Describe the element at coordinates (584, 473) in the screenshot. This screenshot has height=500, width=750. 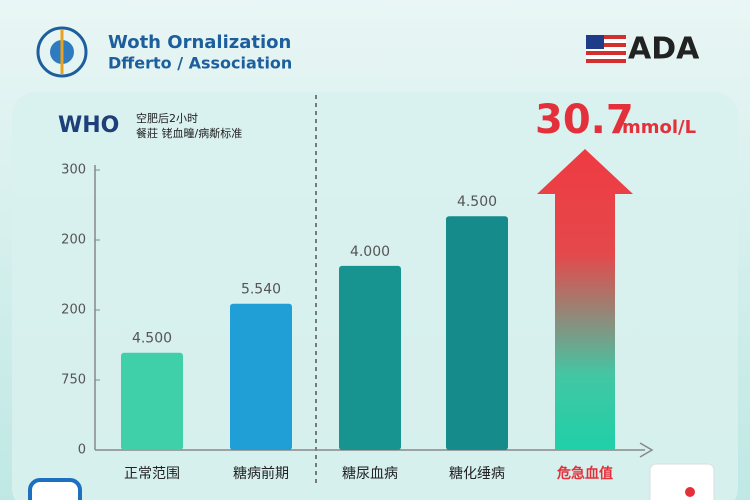
I see `x-tick-label: 危急血值` at that location.